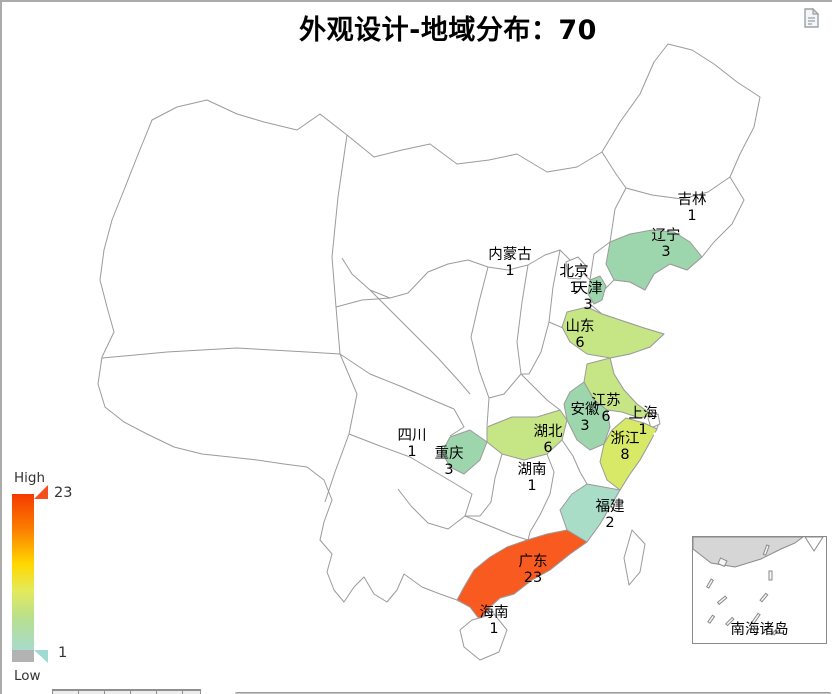 The image size is (832, 694). Describe the element at coordinates (666, 236) in the screenshot. I see `province-name: 辽宁` at that location.